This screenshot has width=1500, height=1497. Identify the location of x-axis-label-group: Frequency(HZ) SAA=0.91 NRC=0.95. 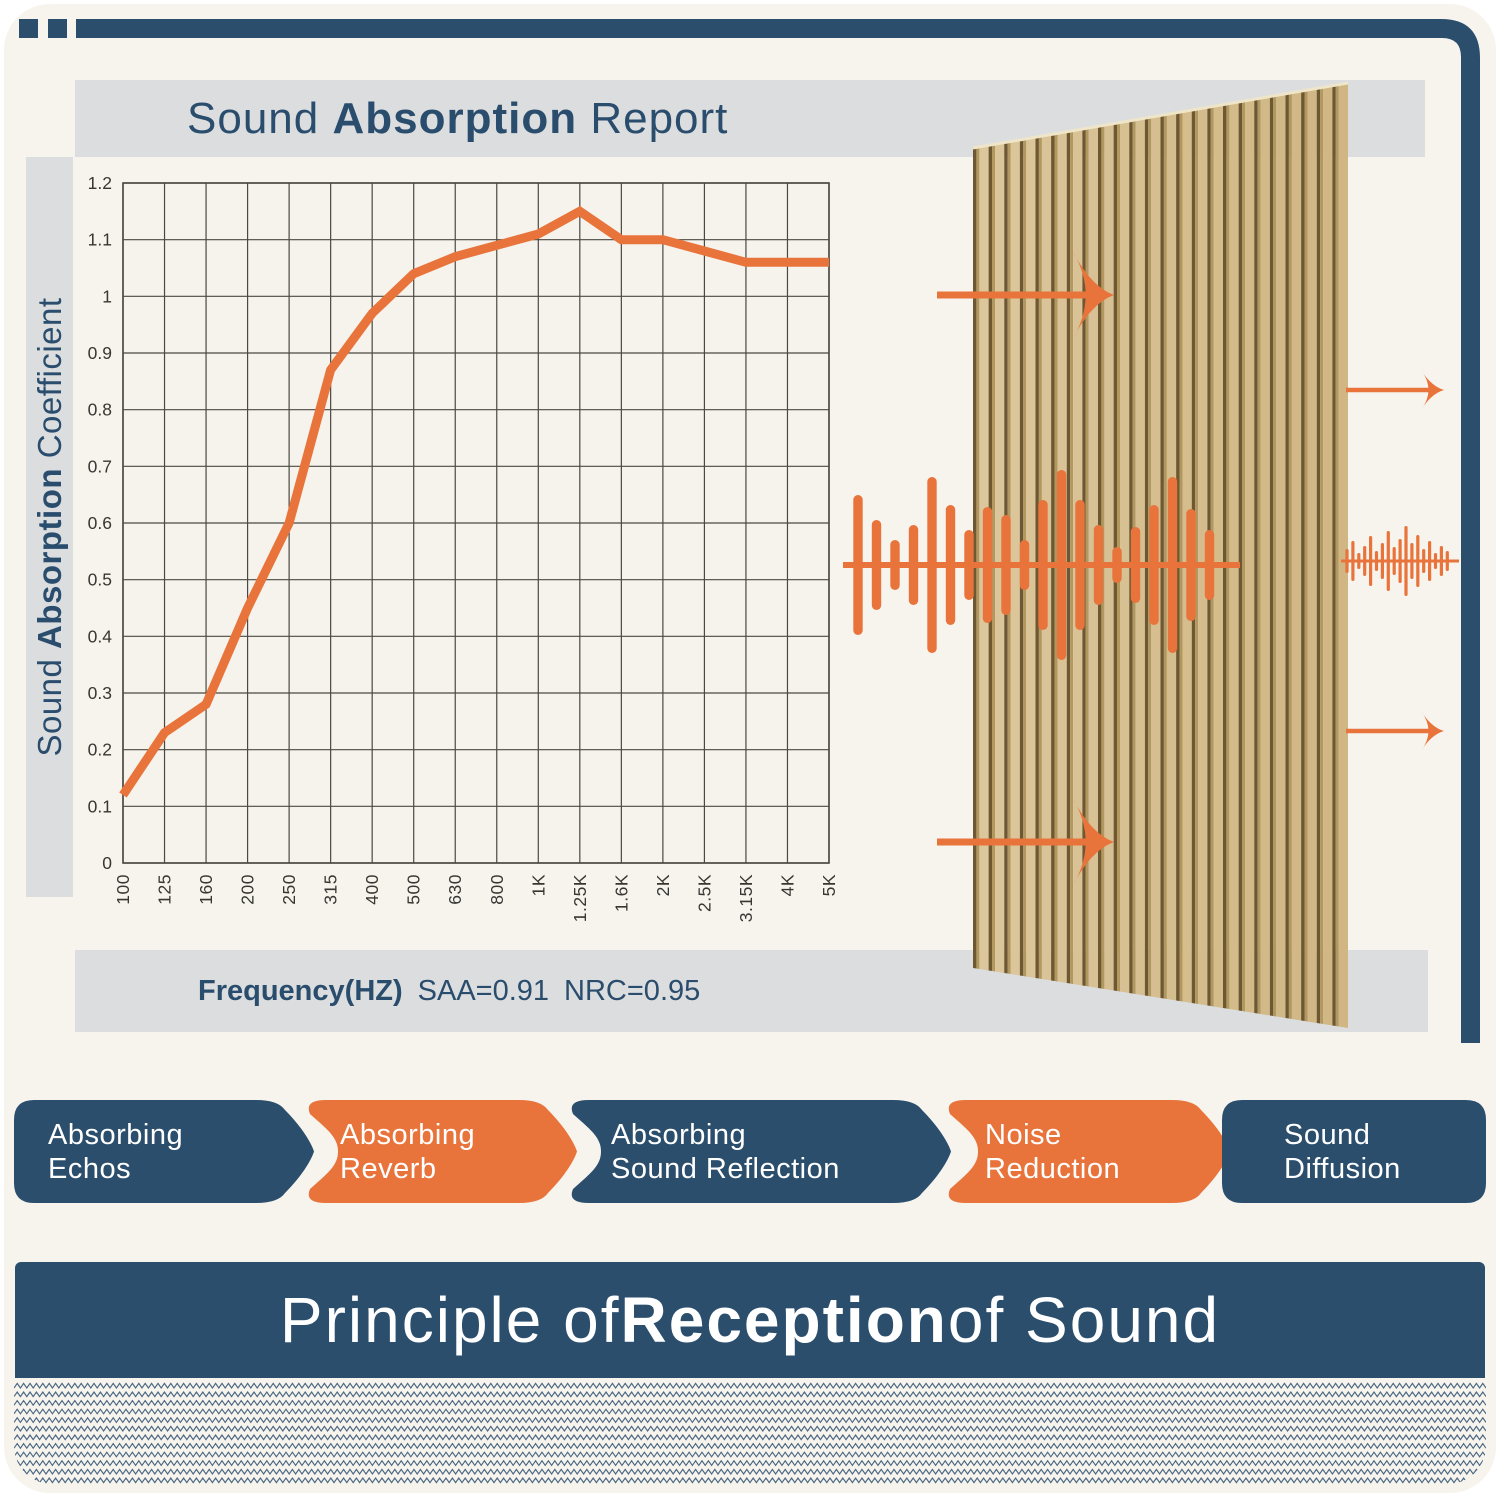
(387, 991).